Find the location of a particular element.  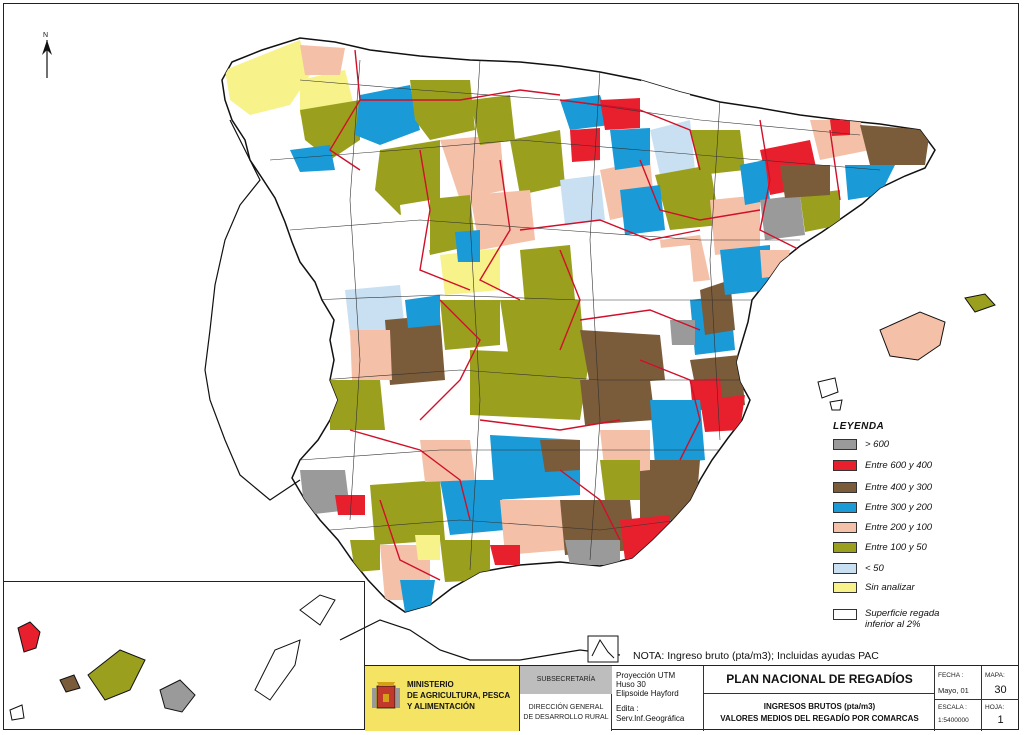

map-subtitle1: INGRESOS BRUTOS (pta/m3) is located at coordinates (819, 706).